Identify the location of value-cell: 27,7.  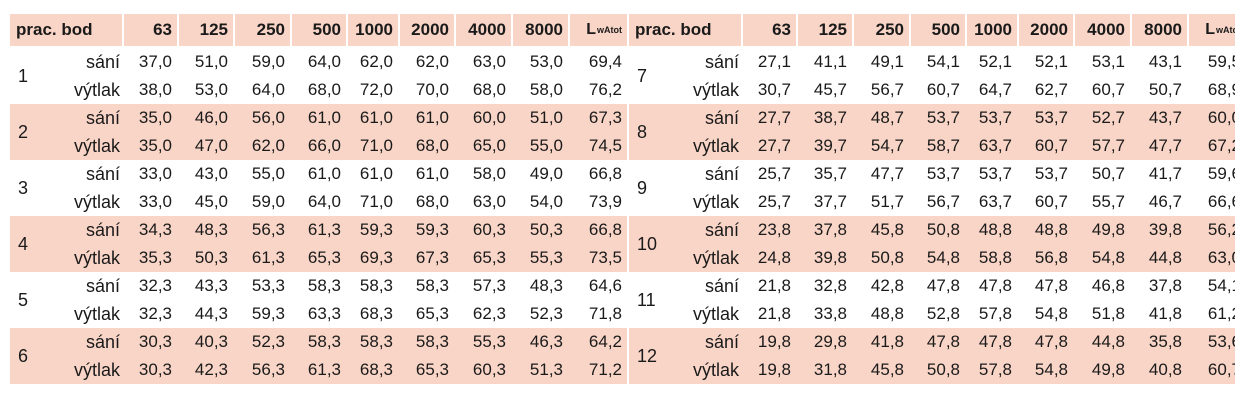
(769, 118).